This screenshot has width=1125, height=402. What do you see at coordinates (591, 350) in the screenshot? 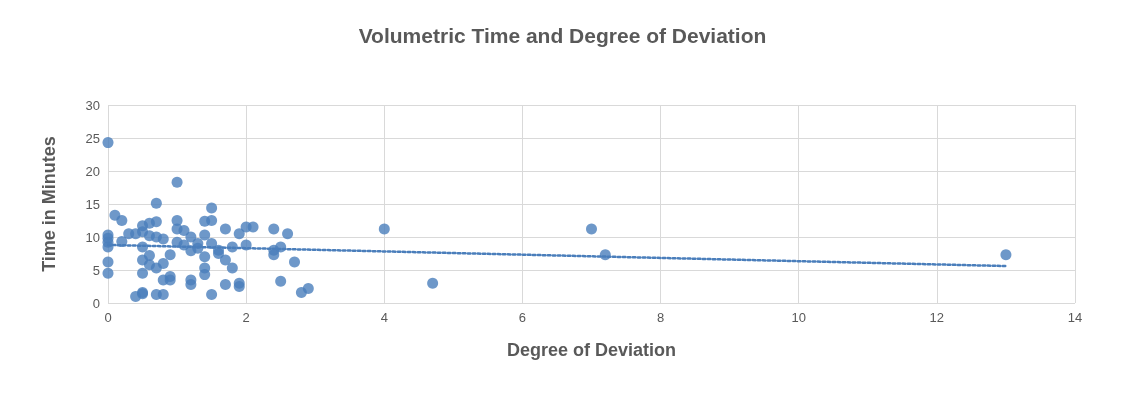
I see `x-axis-title: Degree of Deviation` at bounding box center [591, 350].